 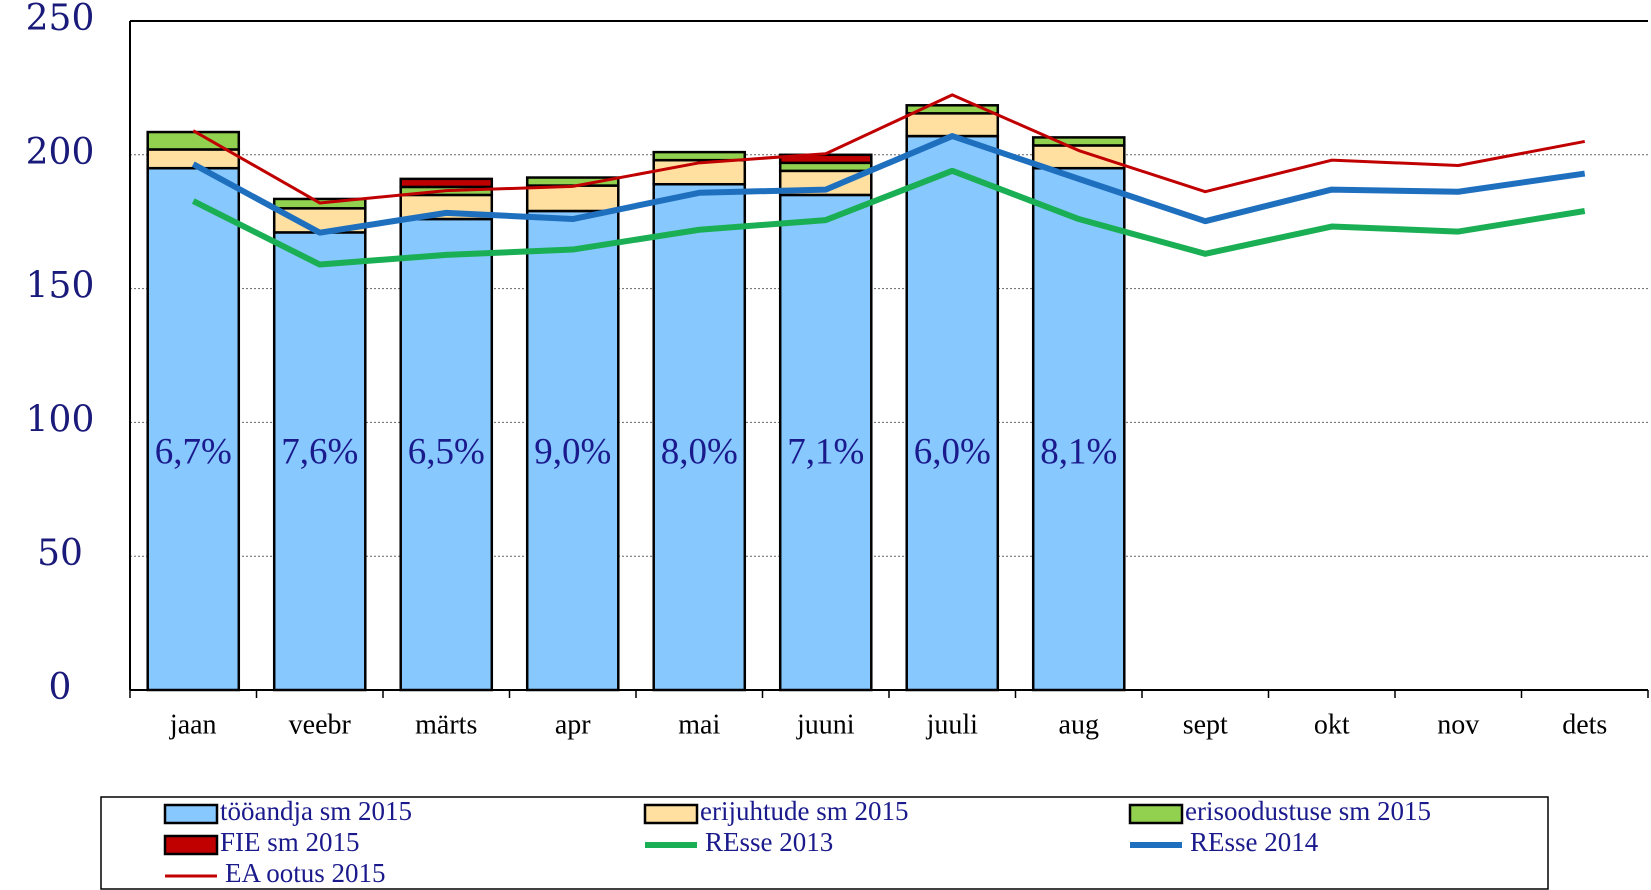 What do you see at coordinates (290, 842) in the screenshot?
I see `legend-label: FIE sm 2015` at bounding box center [290, 842].